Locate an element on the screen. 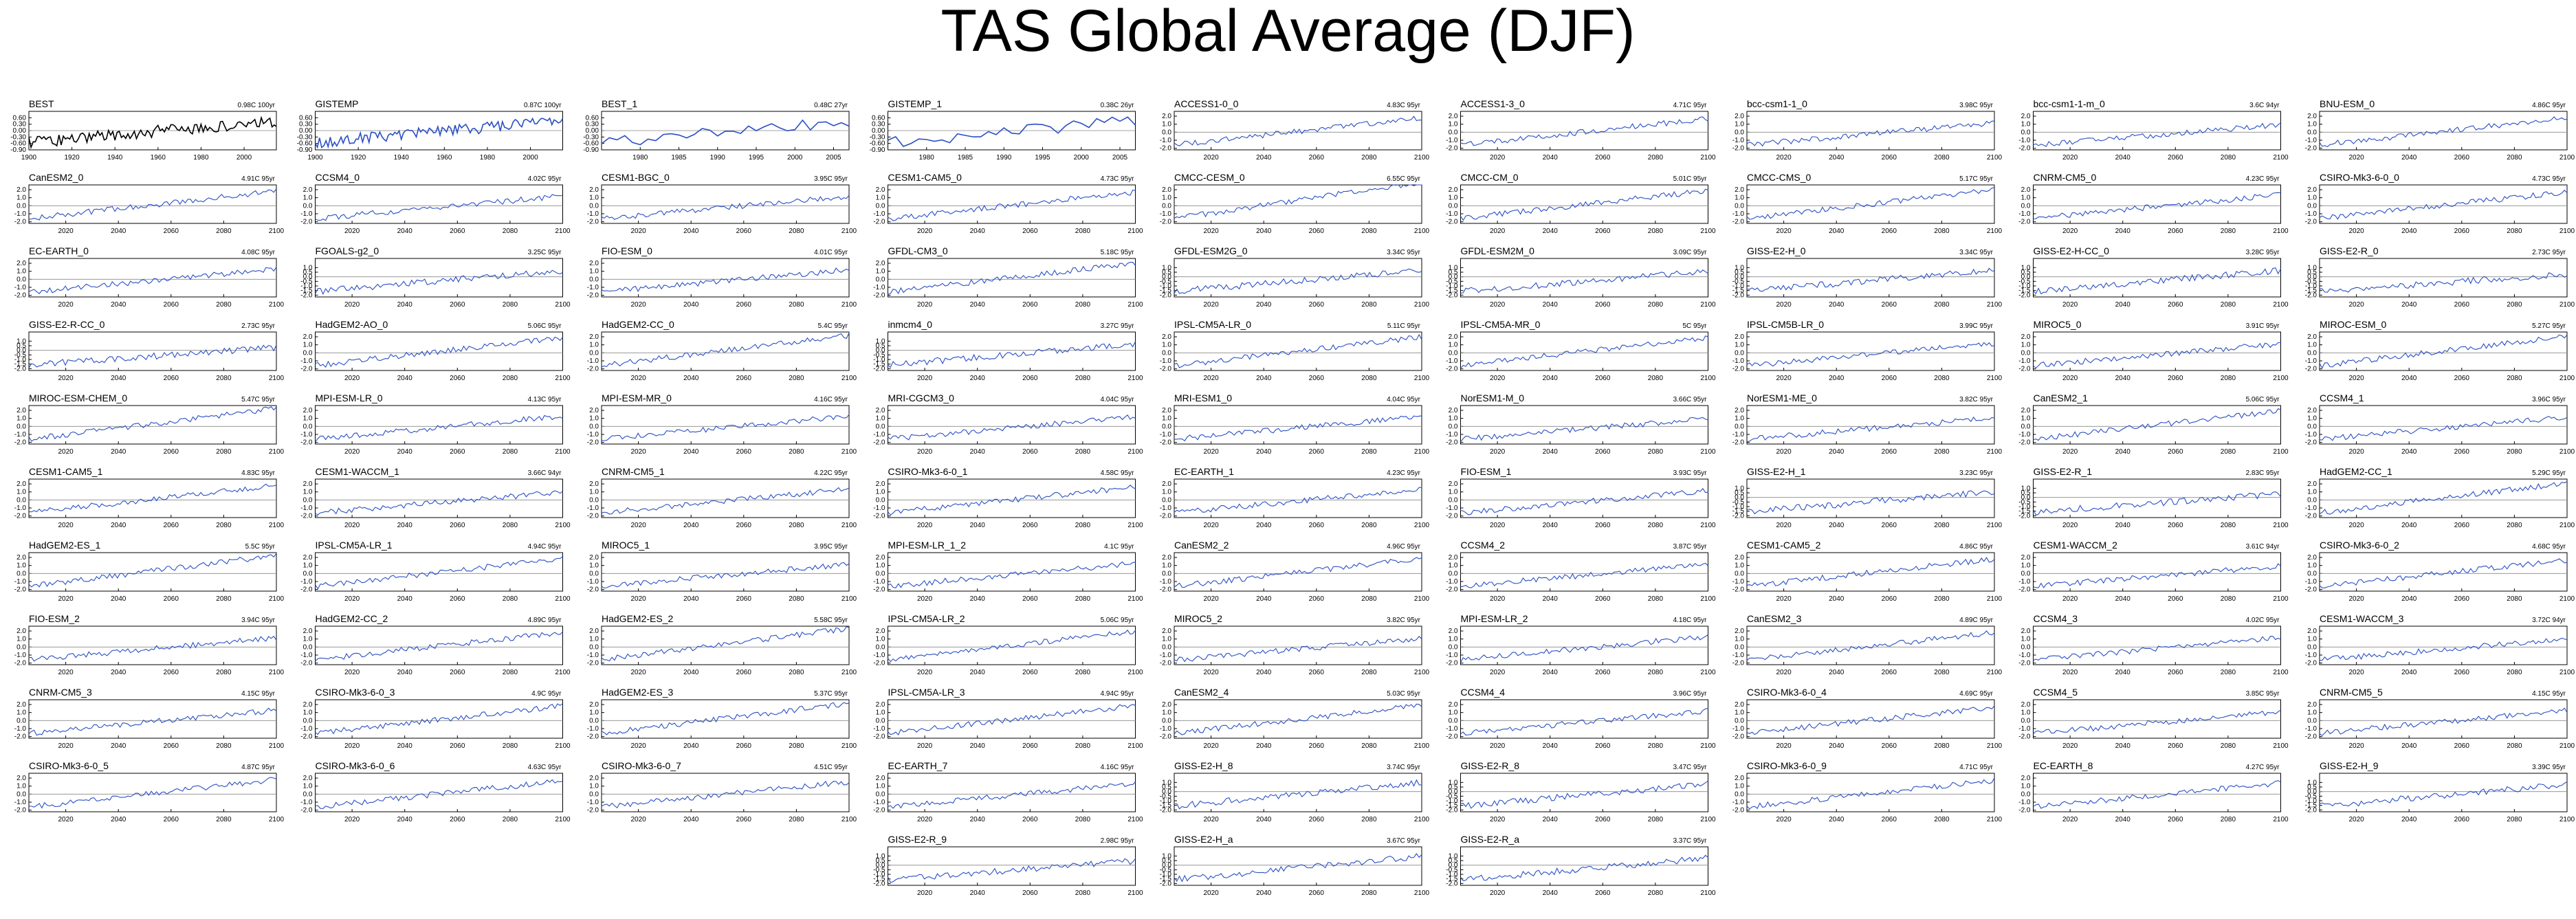  panel-name: CSIRO-Mk3-6-0_3 is located at coordinates (355, 692).